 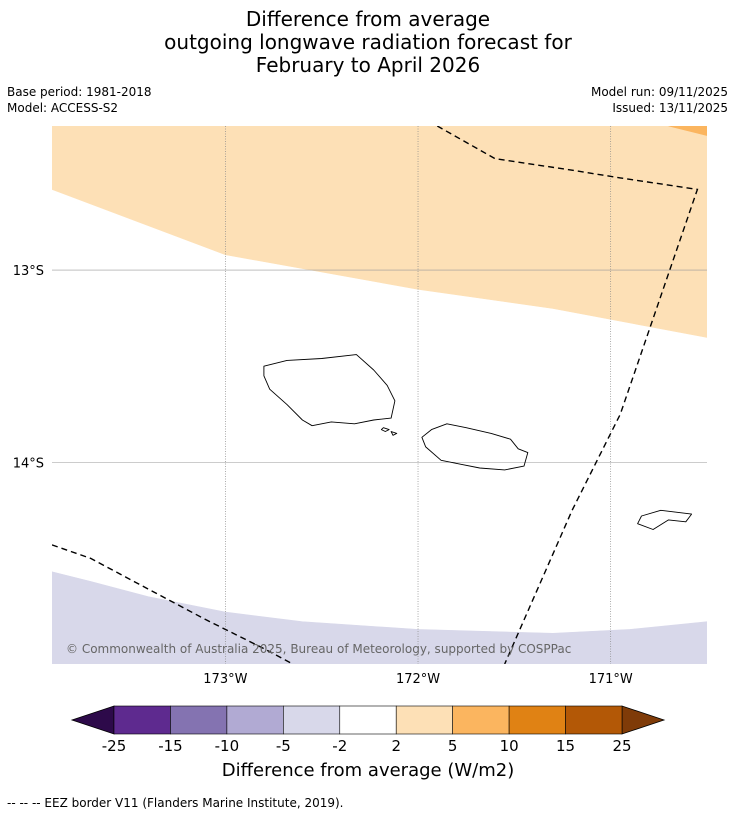 What do you see at coordinates (28, 463) in the screenshot?
I see `latitude-tick-label: 14°S` at bounding box center [28, 463].